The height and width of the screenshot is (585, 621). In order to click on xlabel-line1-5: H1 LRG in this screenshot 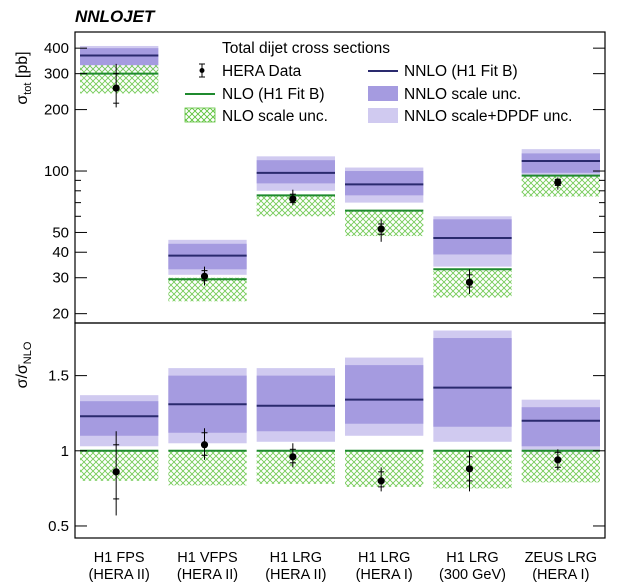, I will do `click(472, 558)`.